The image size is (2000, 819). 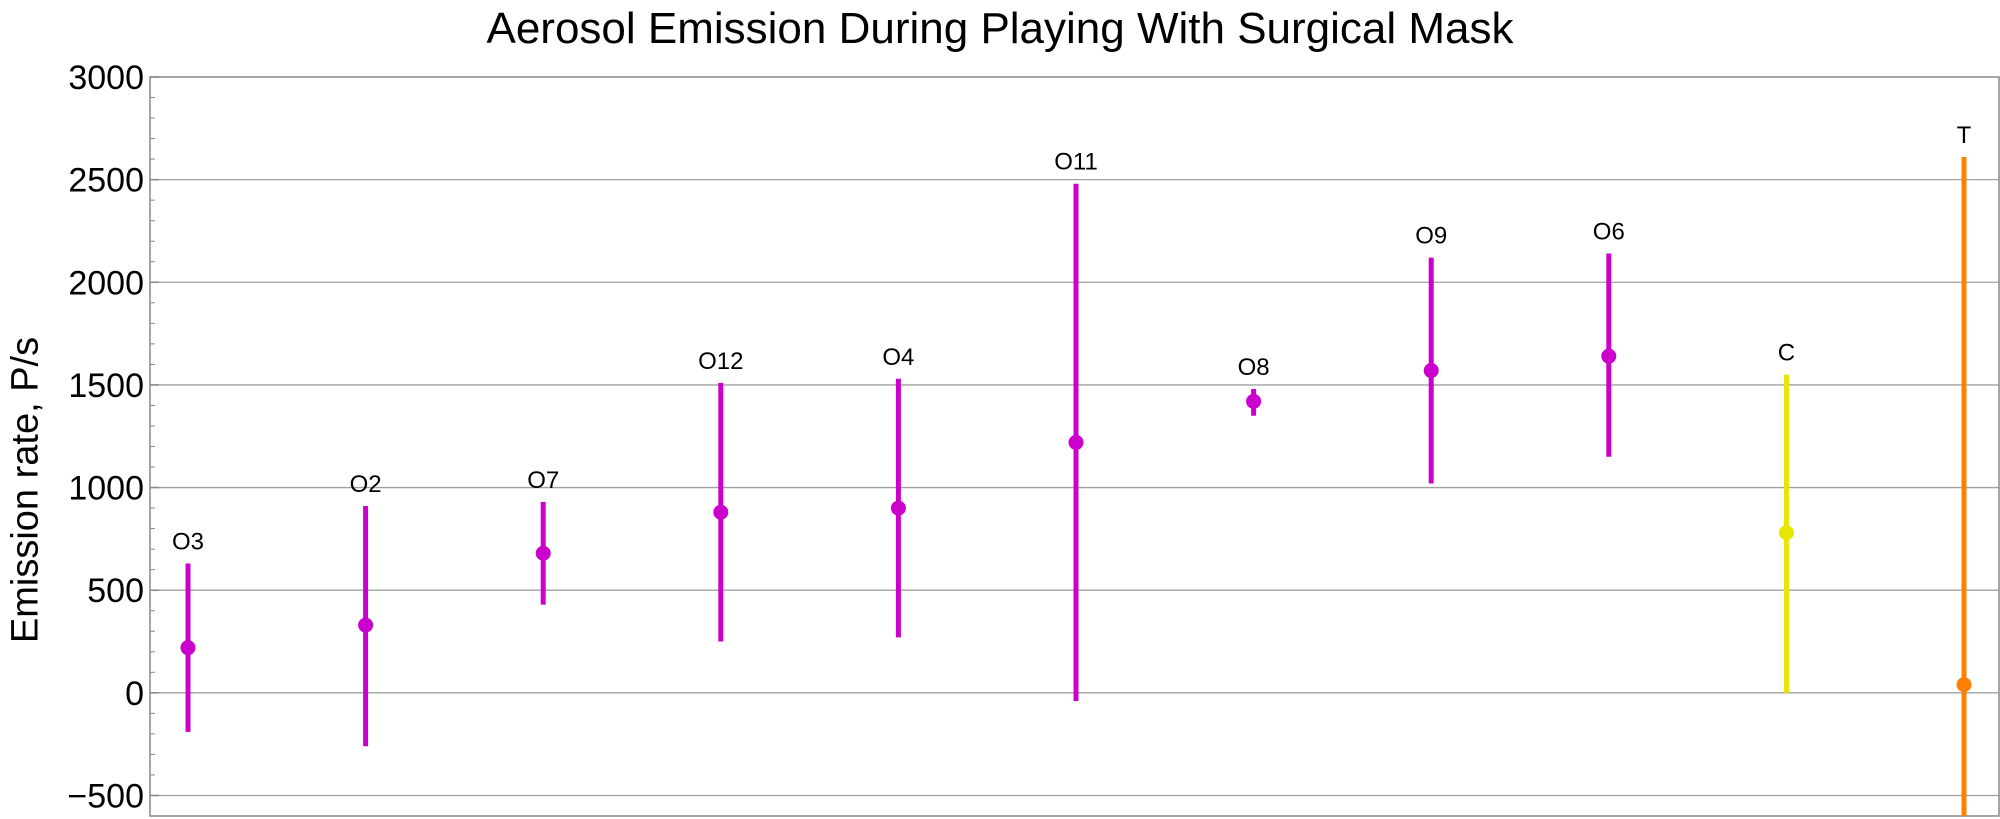 What do you see at coordinates (898, 491) in the screenshot?
I see `data-point-o4: O4` at bounding box center [898, 491].